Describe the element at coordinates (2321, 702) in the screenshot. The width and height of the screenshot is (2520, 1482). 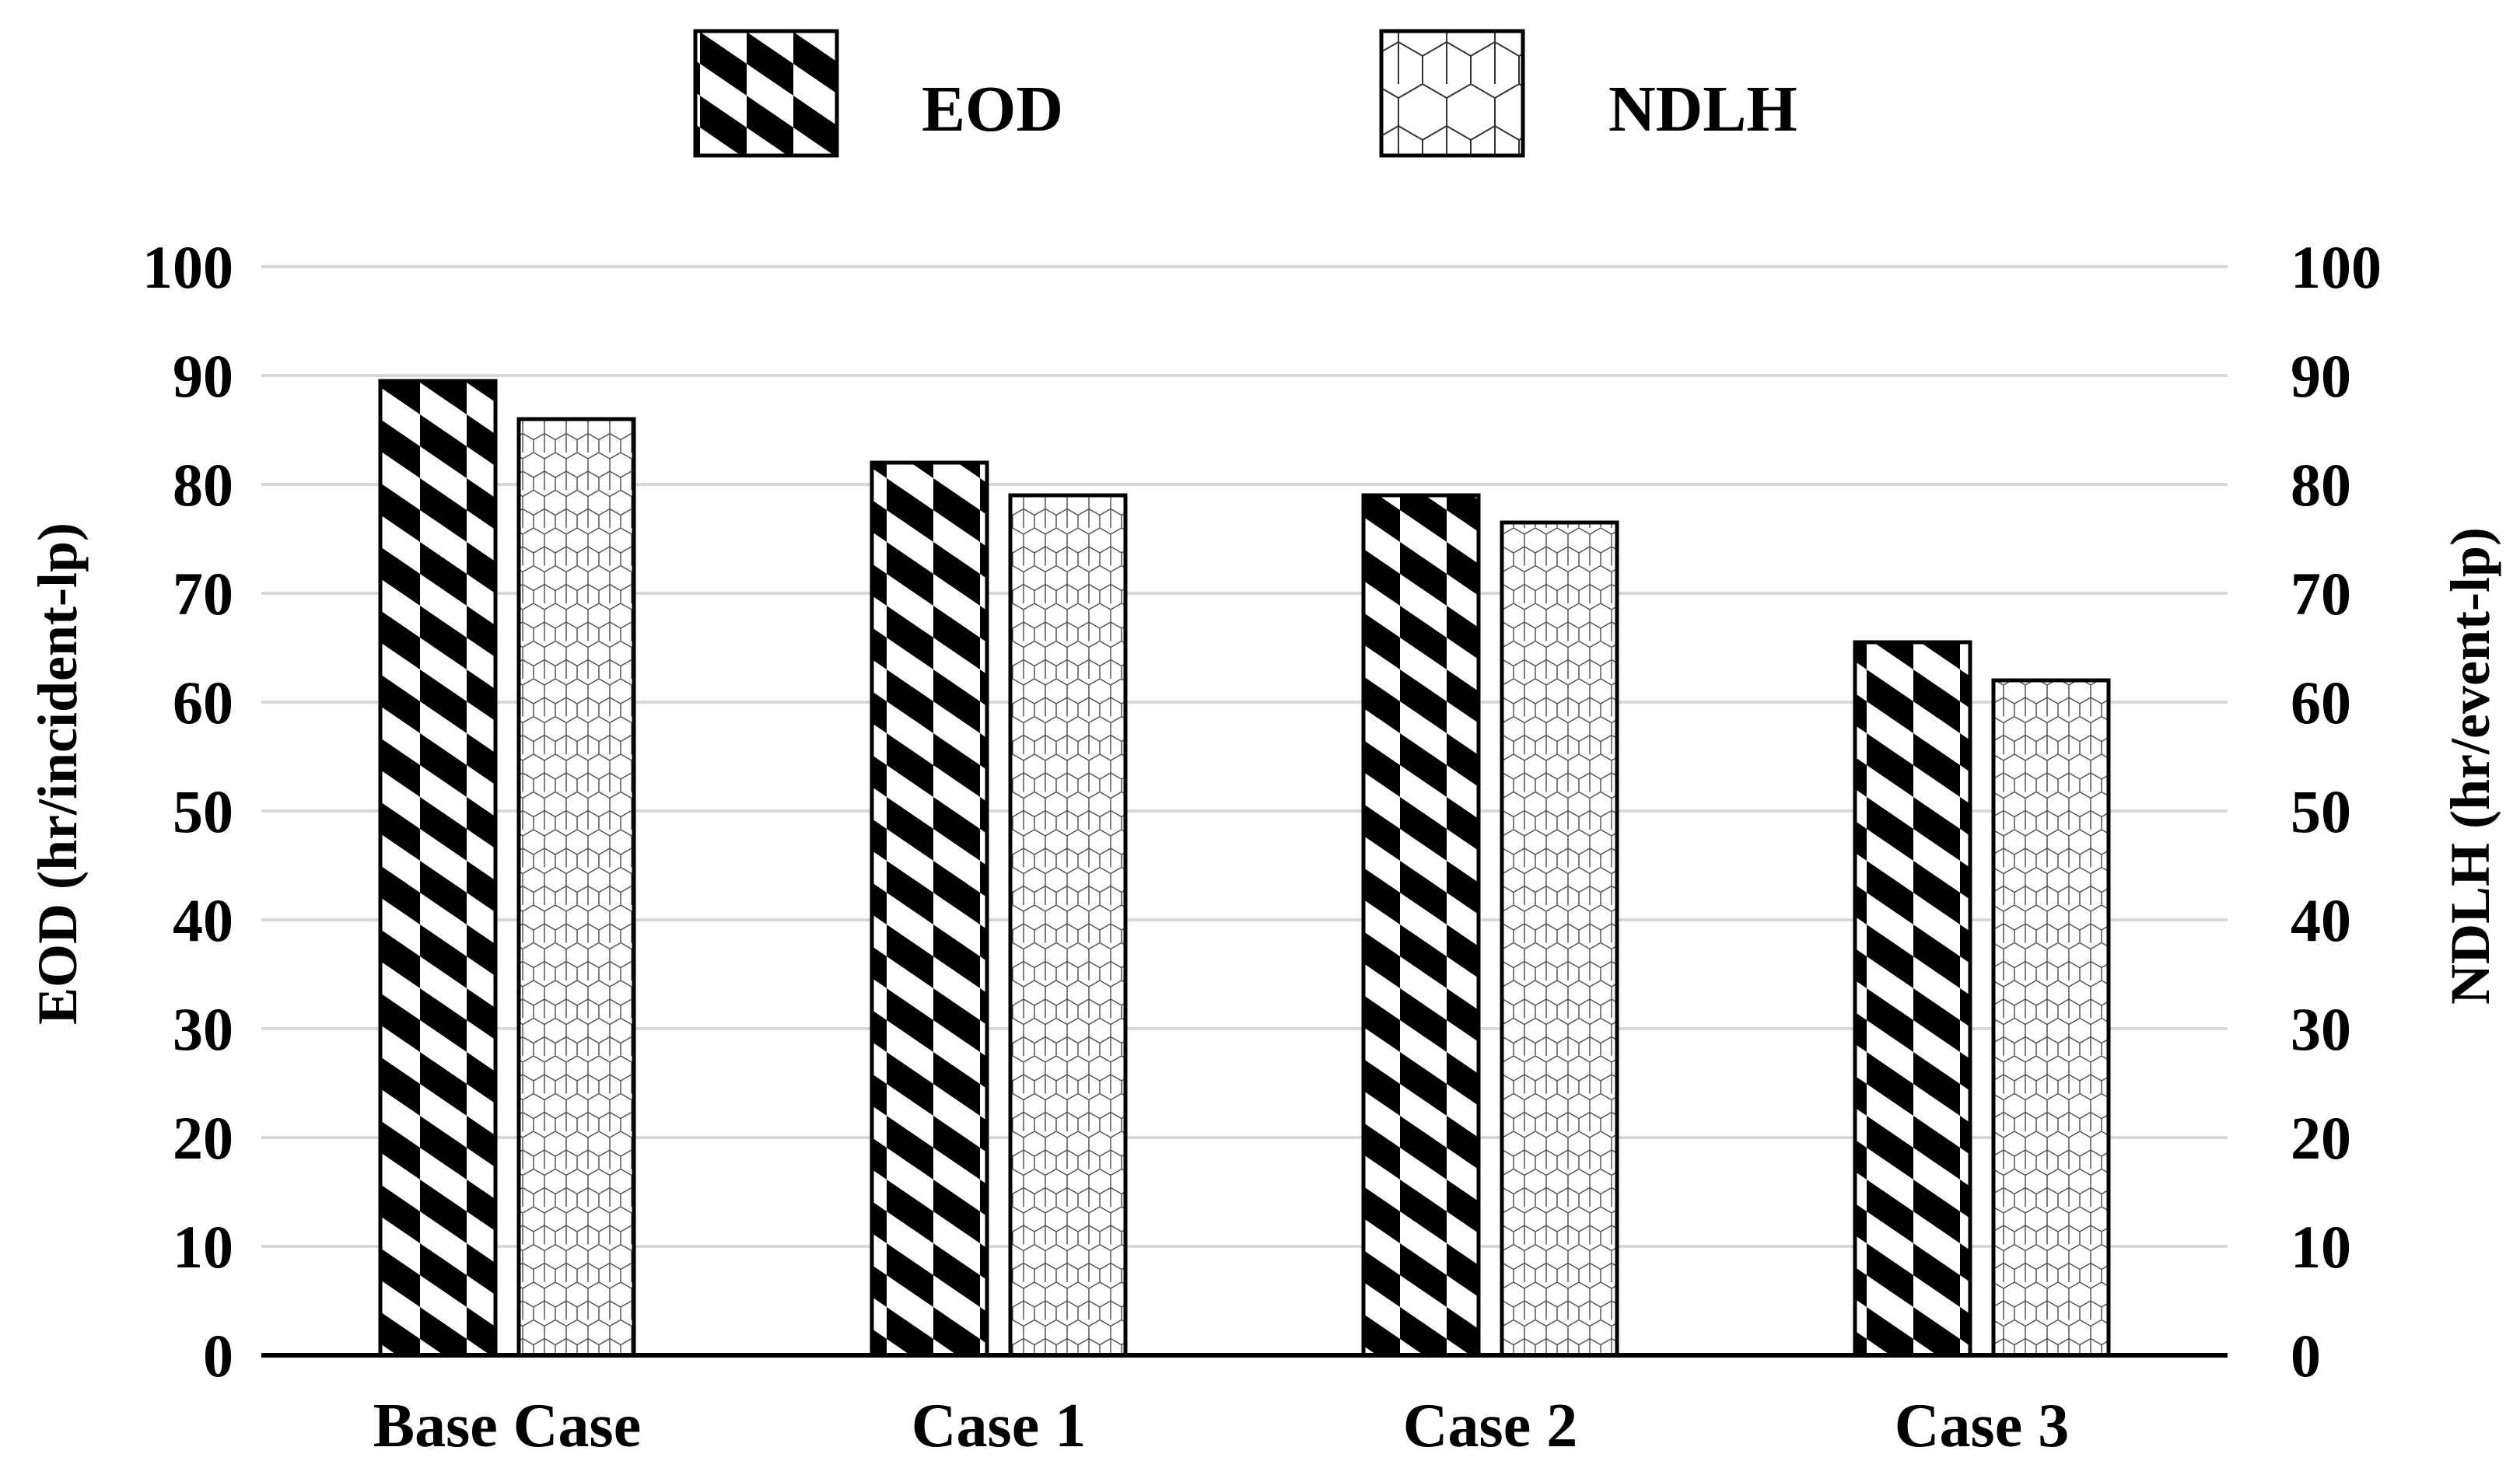
I see `y-tick-right: 60` at that location.